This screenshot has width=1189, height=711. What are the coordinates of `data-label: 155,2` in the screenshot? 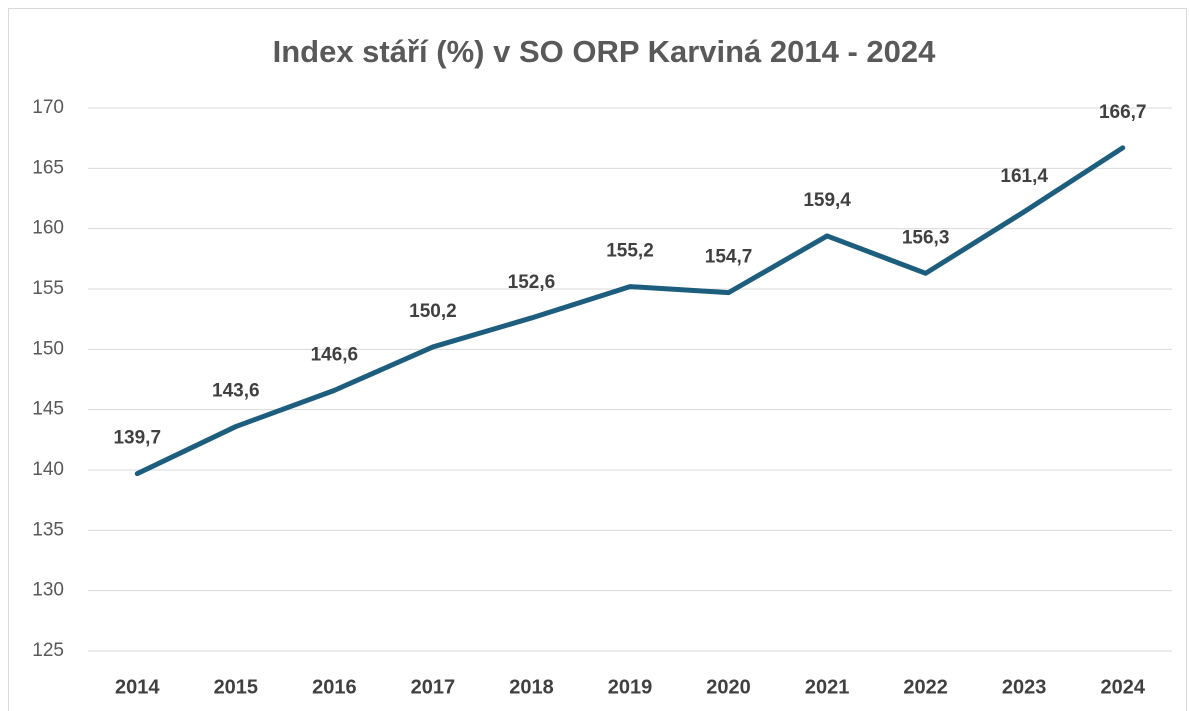 It's located at (630, 251).